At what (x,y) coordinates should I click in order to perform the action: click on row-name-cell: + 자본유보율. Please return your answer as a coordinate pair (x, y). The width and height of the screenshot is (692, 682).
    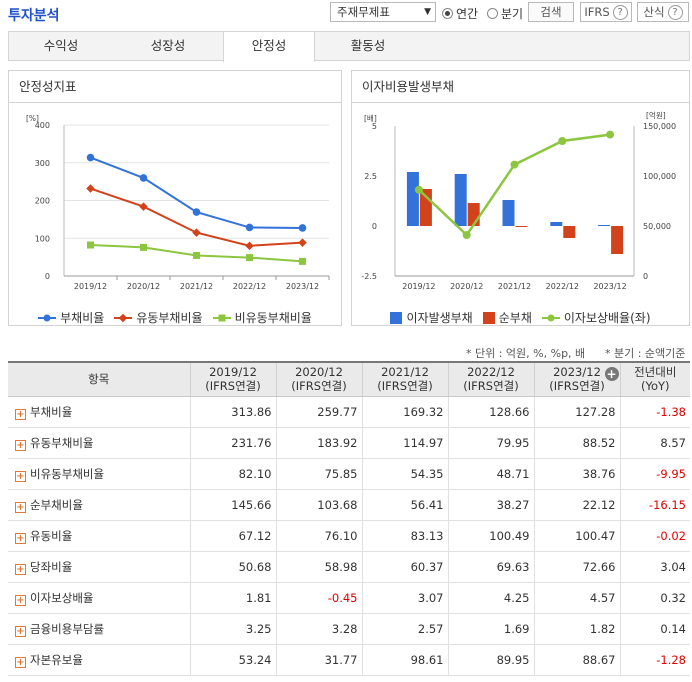
    Looking at the image, I should click on (99, 660).